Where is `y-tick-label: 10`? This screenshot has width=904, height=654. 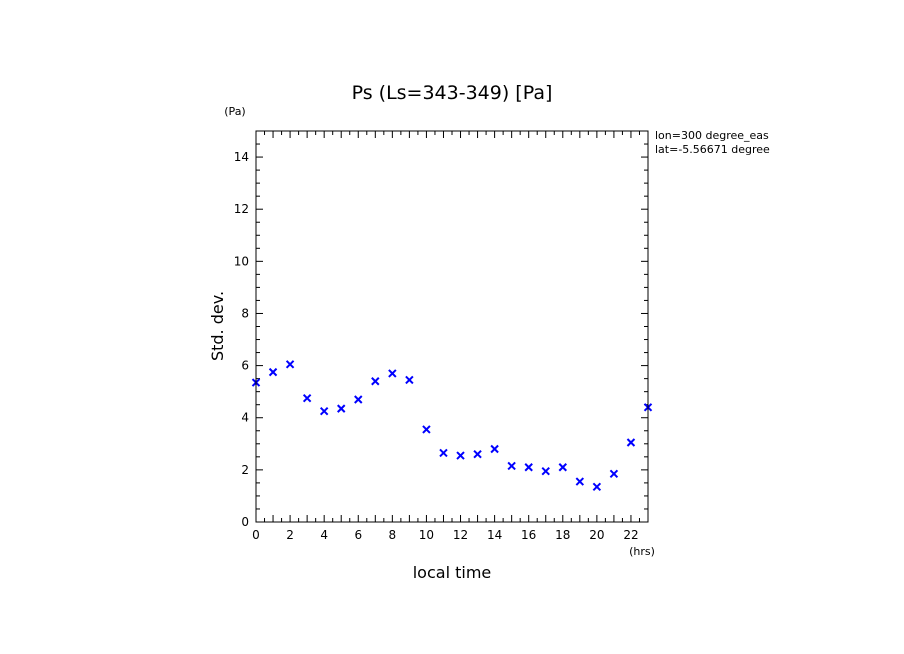
y-tick-label: 10 is located at coordinates (241, 261).